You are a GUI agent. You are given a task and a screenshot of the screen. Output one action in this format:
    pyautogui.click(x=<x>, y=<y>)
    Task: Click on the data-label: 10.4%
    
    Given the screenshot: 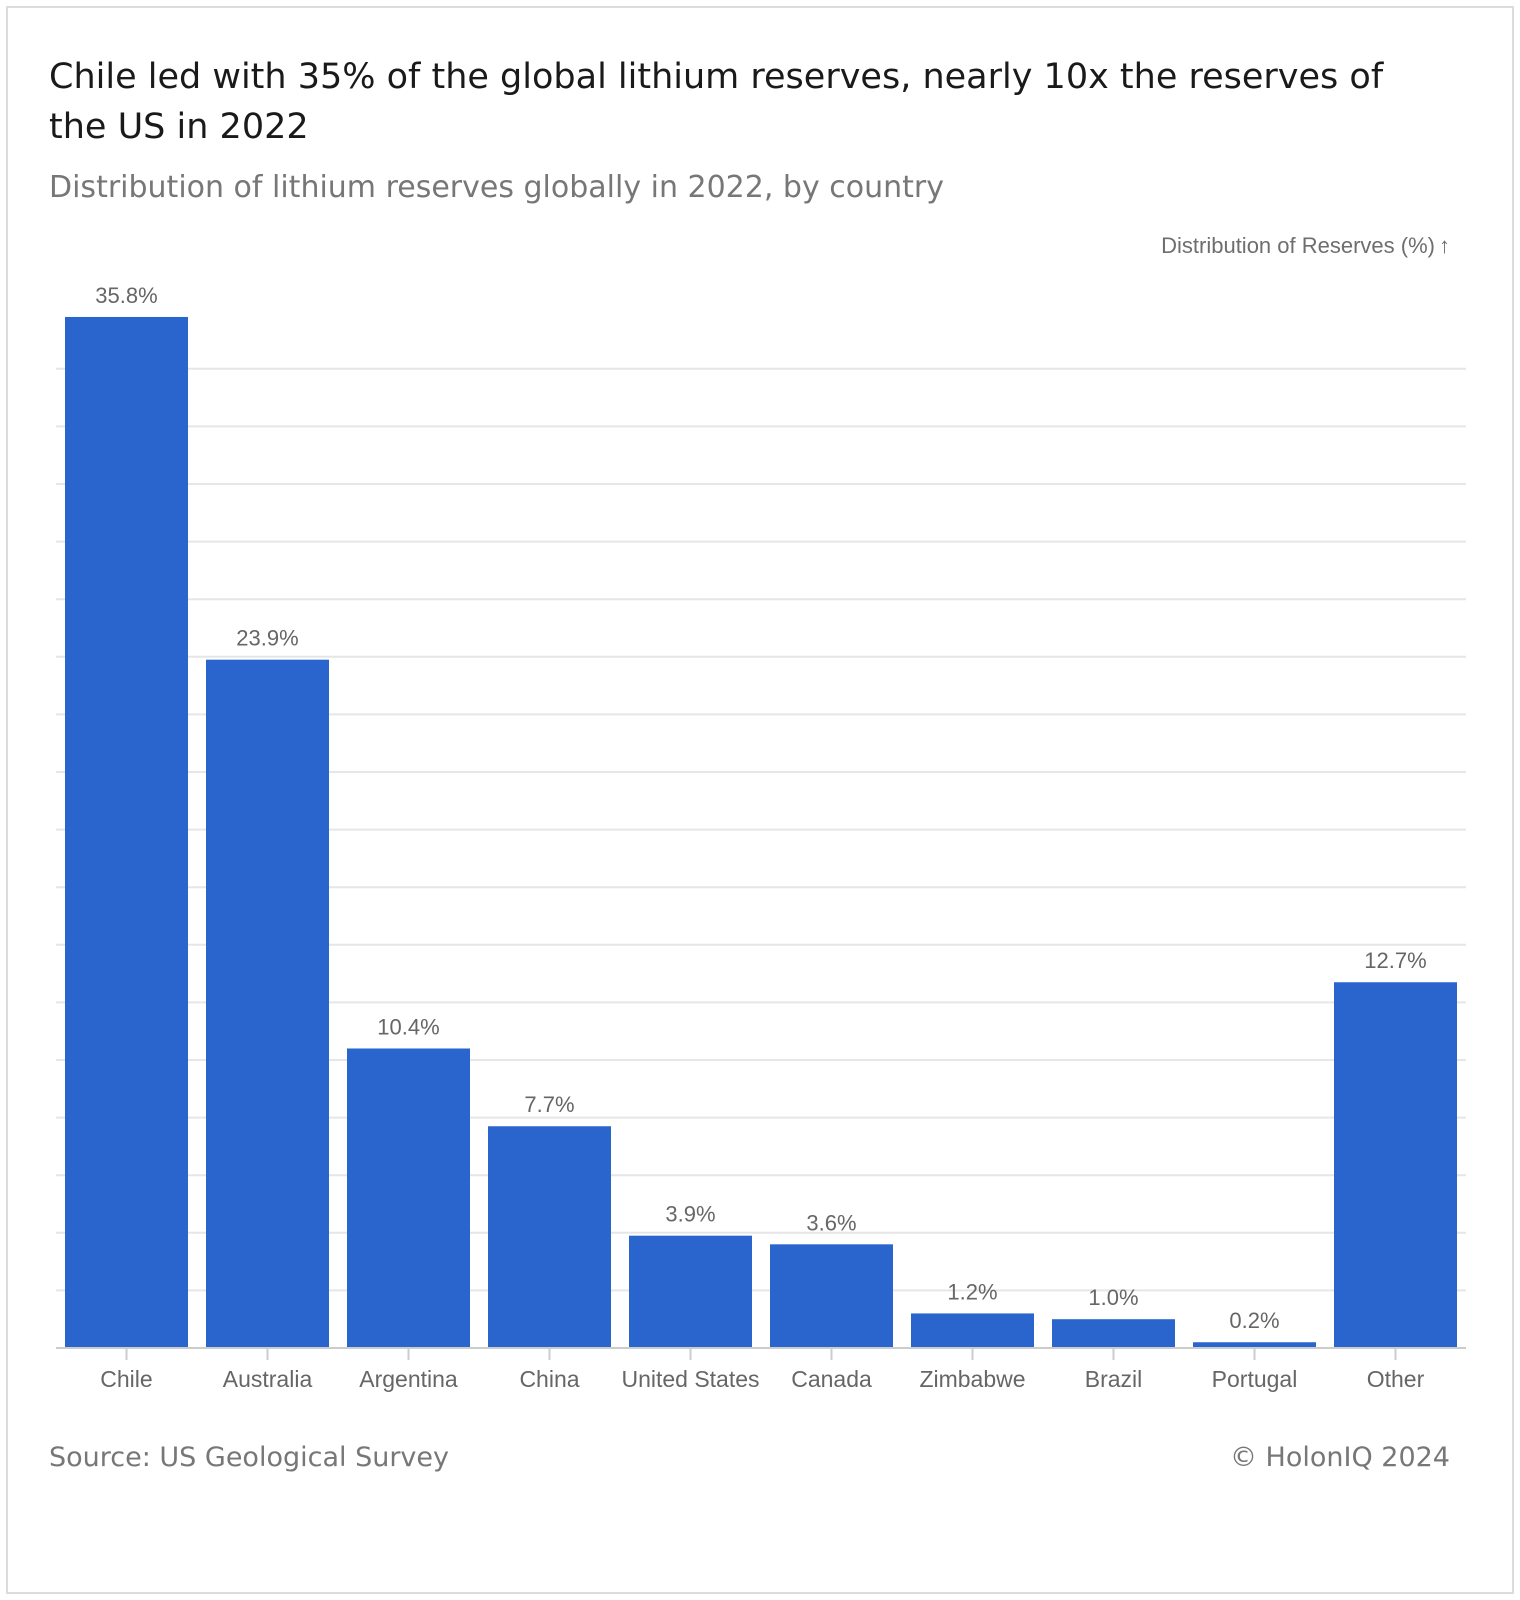 What is the action you would take?
    pyautogui.click(x=408, y=1026)
    